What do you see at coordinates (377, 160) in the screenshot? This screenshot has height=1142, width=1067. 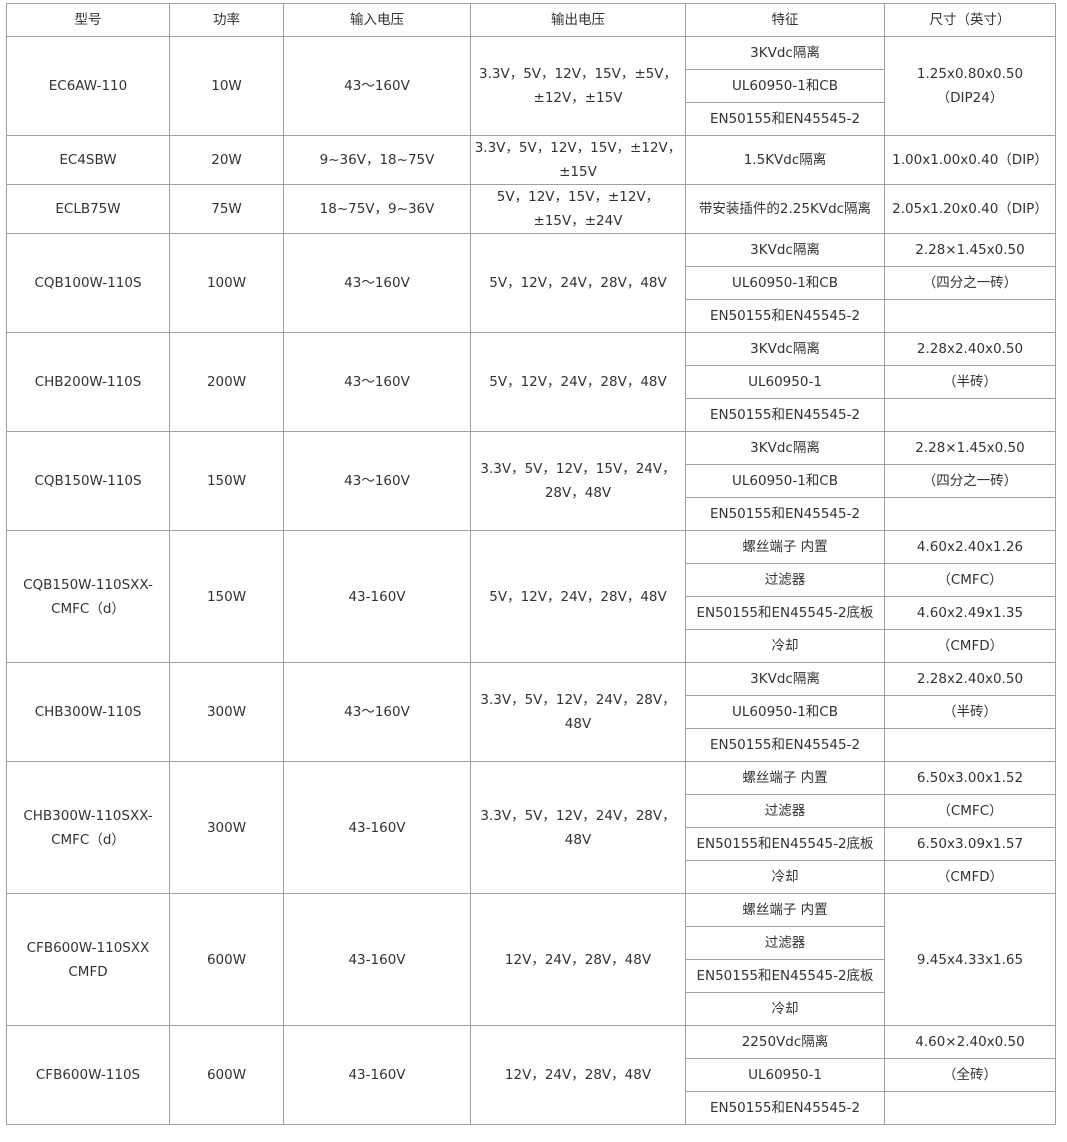 I see `input-voltage-cell: 9~36V，18~75V` at bounding box center [377, 160].